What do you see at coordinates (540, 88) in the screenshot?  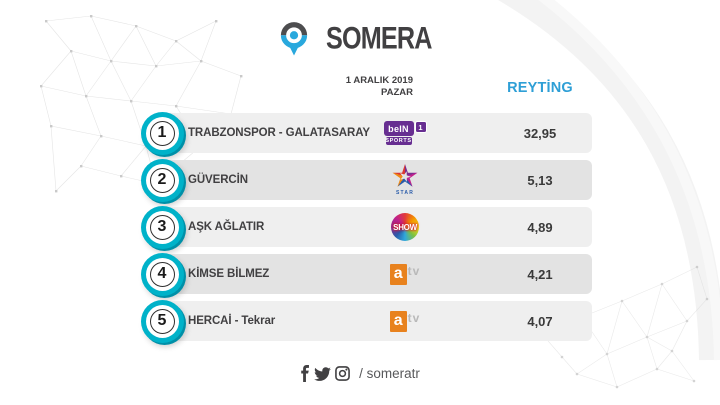 I see `rating-column-header: REYTİNG` at bounding box center [540, 88].